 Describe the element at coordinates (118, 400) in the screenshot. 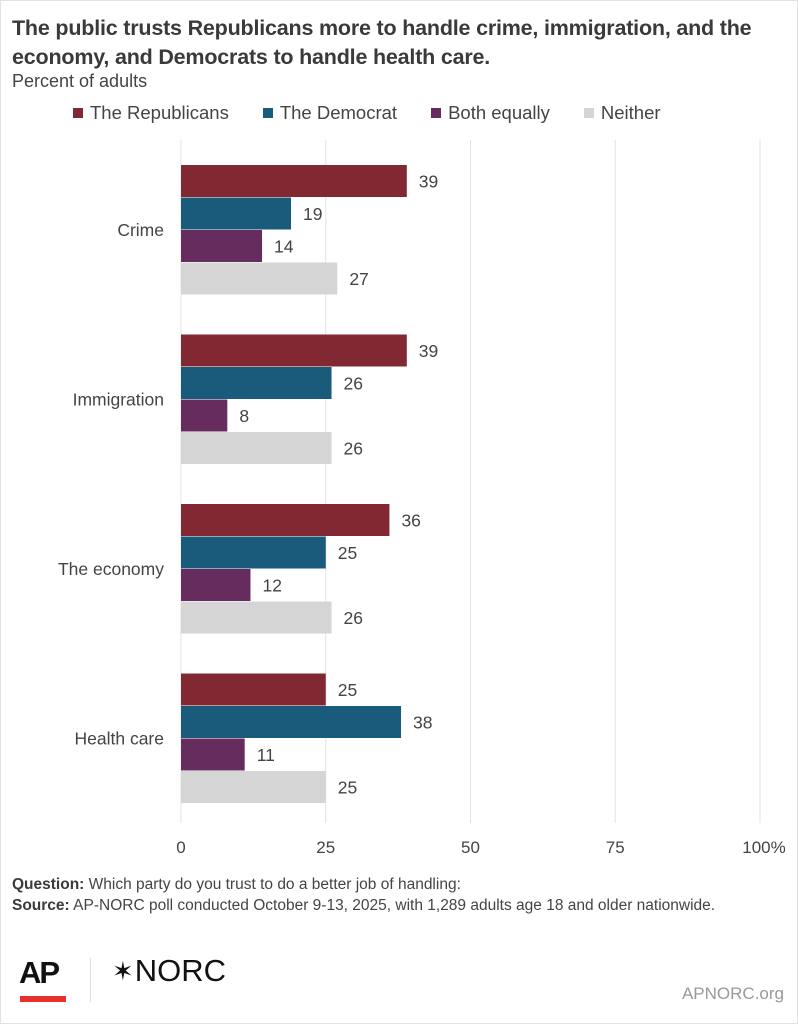

I see `category-label: Immigration` at that location.